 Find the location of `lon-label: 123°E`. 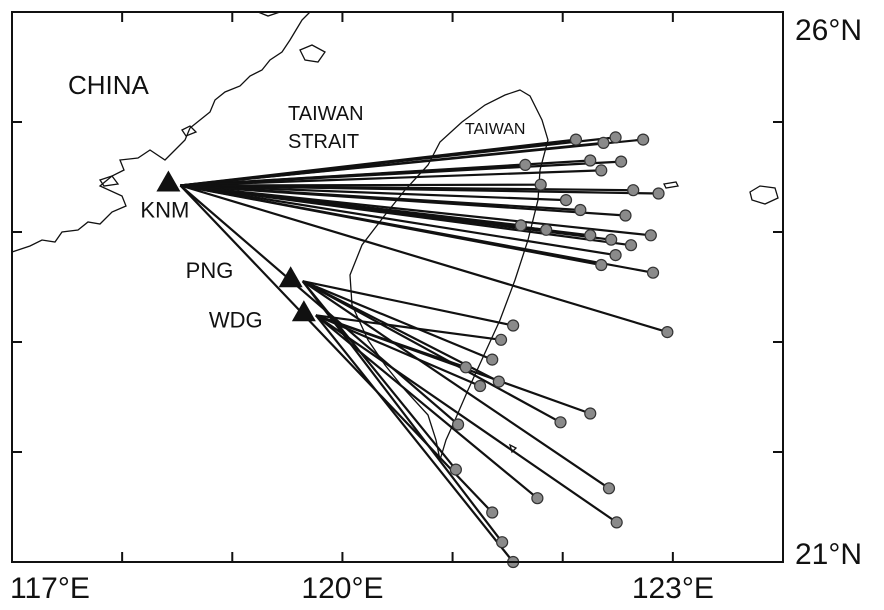

lon-label: 123°E is located at coordinates (673, 588).